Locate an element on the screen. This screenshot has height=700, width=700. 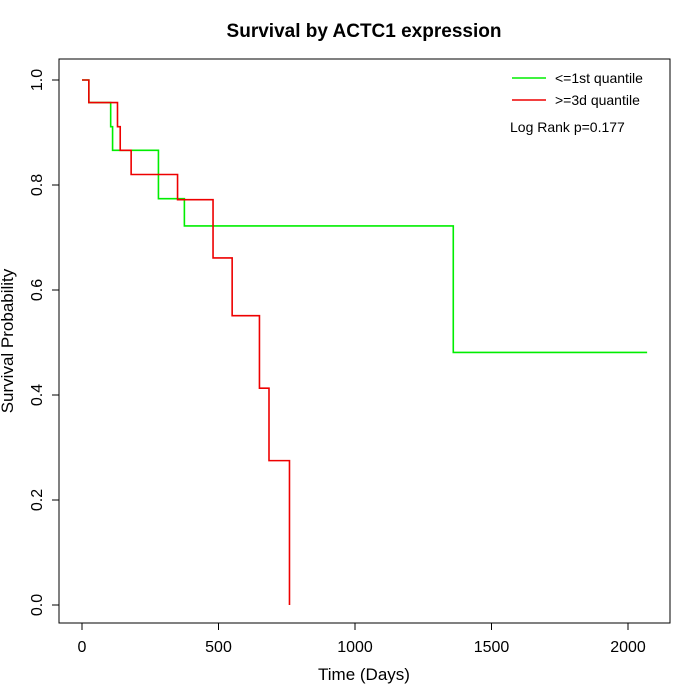
y-tick-label: 0.2 is located at coordinates (37, 500).